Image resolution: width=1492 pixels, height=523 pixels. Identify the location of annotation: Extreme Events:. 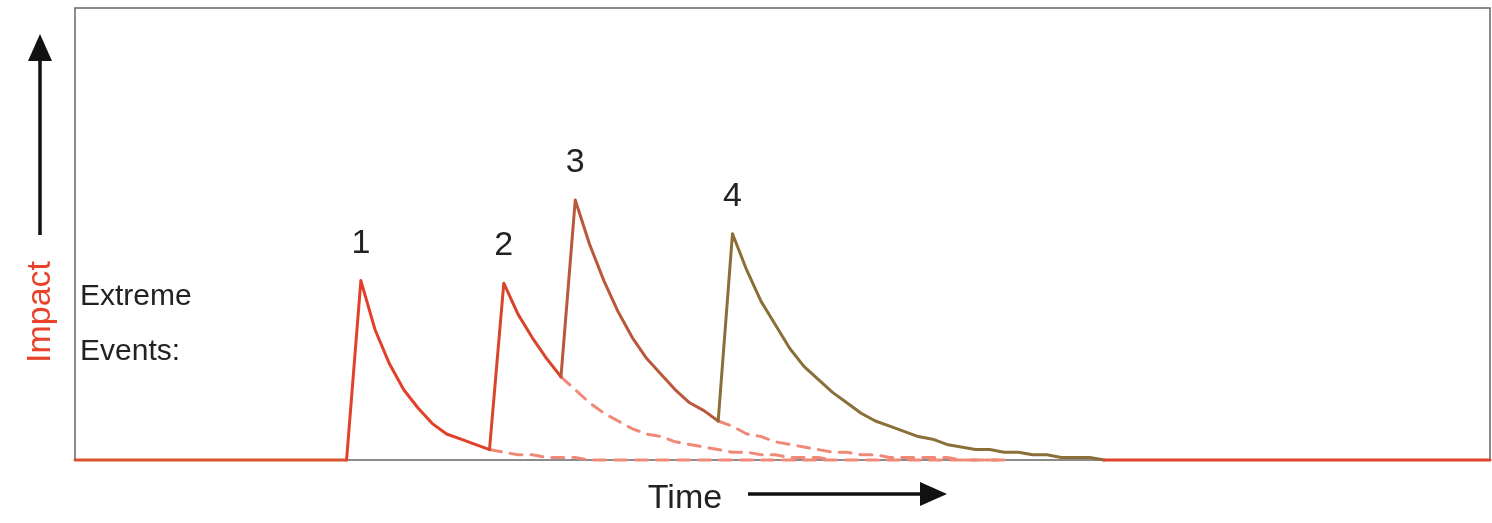
(136, 322).